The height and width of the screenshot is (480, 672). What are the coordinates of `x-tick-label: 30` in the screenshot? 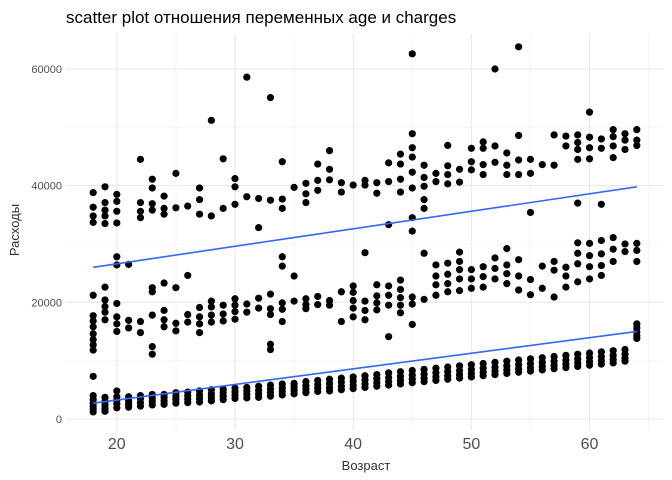 It's located at (235, 444).